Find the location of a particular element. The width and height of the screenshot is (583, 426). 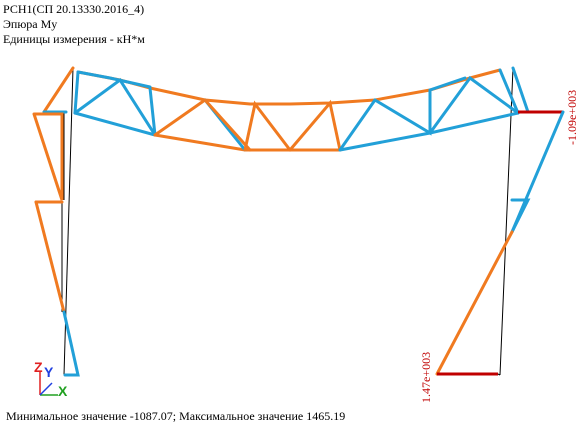

axis-icon: Z Y X is located at coordinates (51, 379).